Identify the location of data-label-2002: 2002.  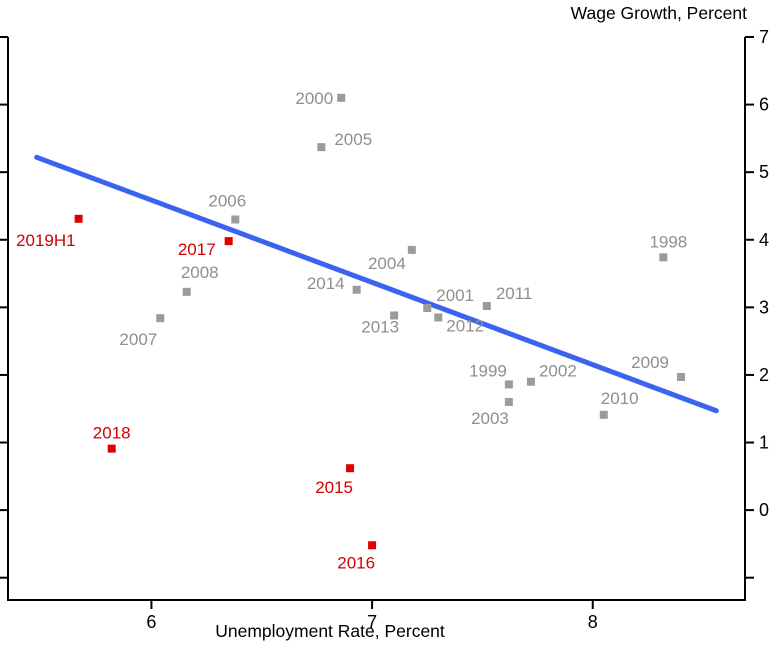
(558, 371).